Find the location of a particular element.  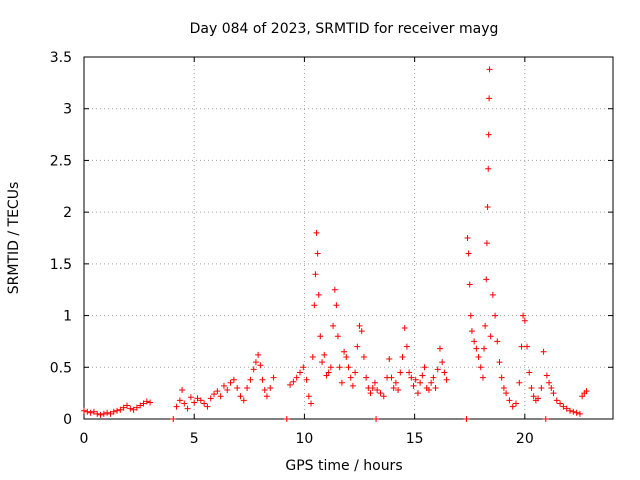

y-tick-label: 0.5 is located at coordinates (61, 368).